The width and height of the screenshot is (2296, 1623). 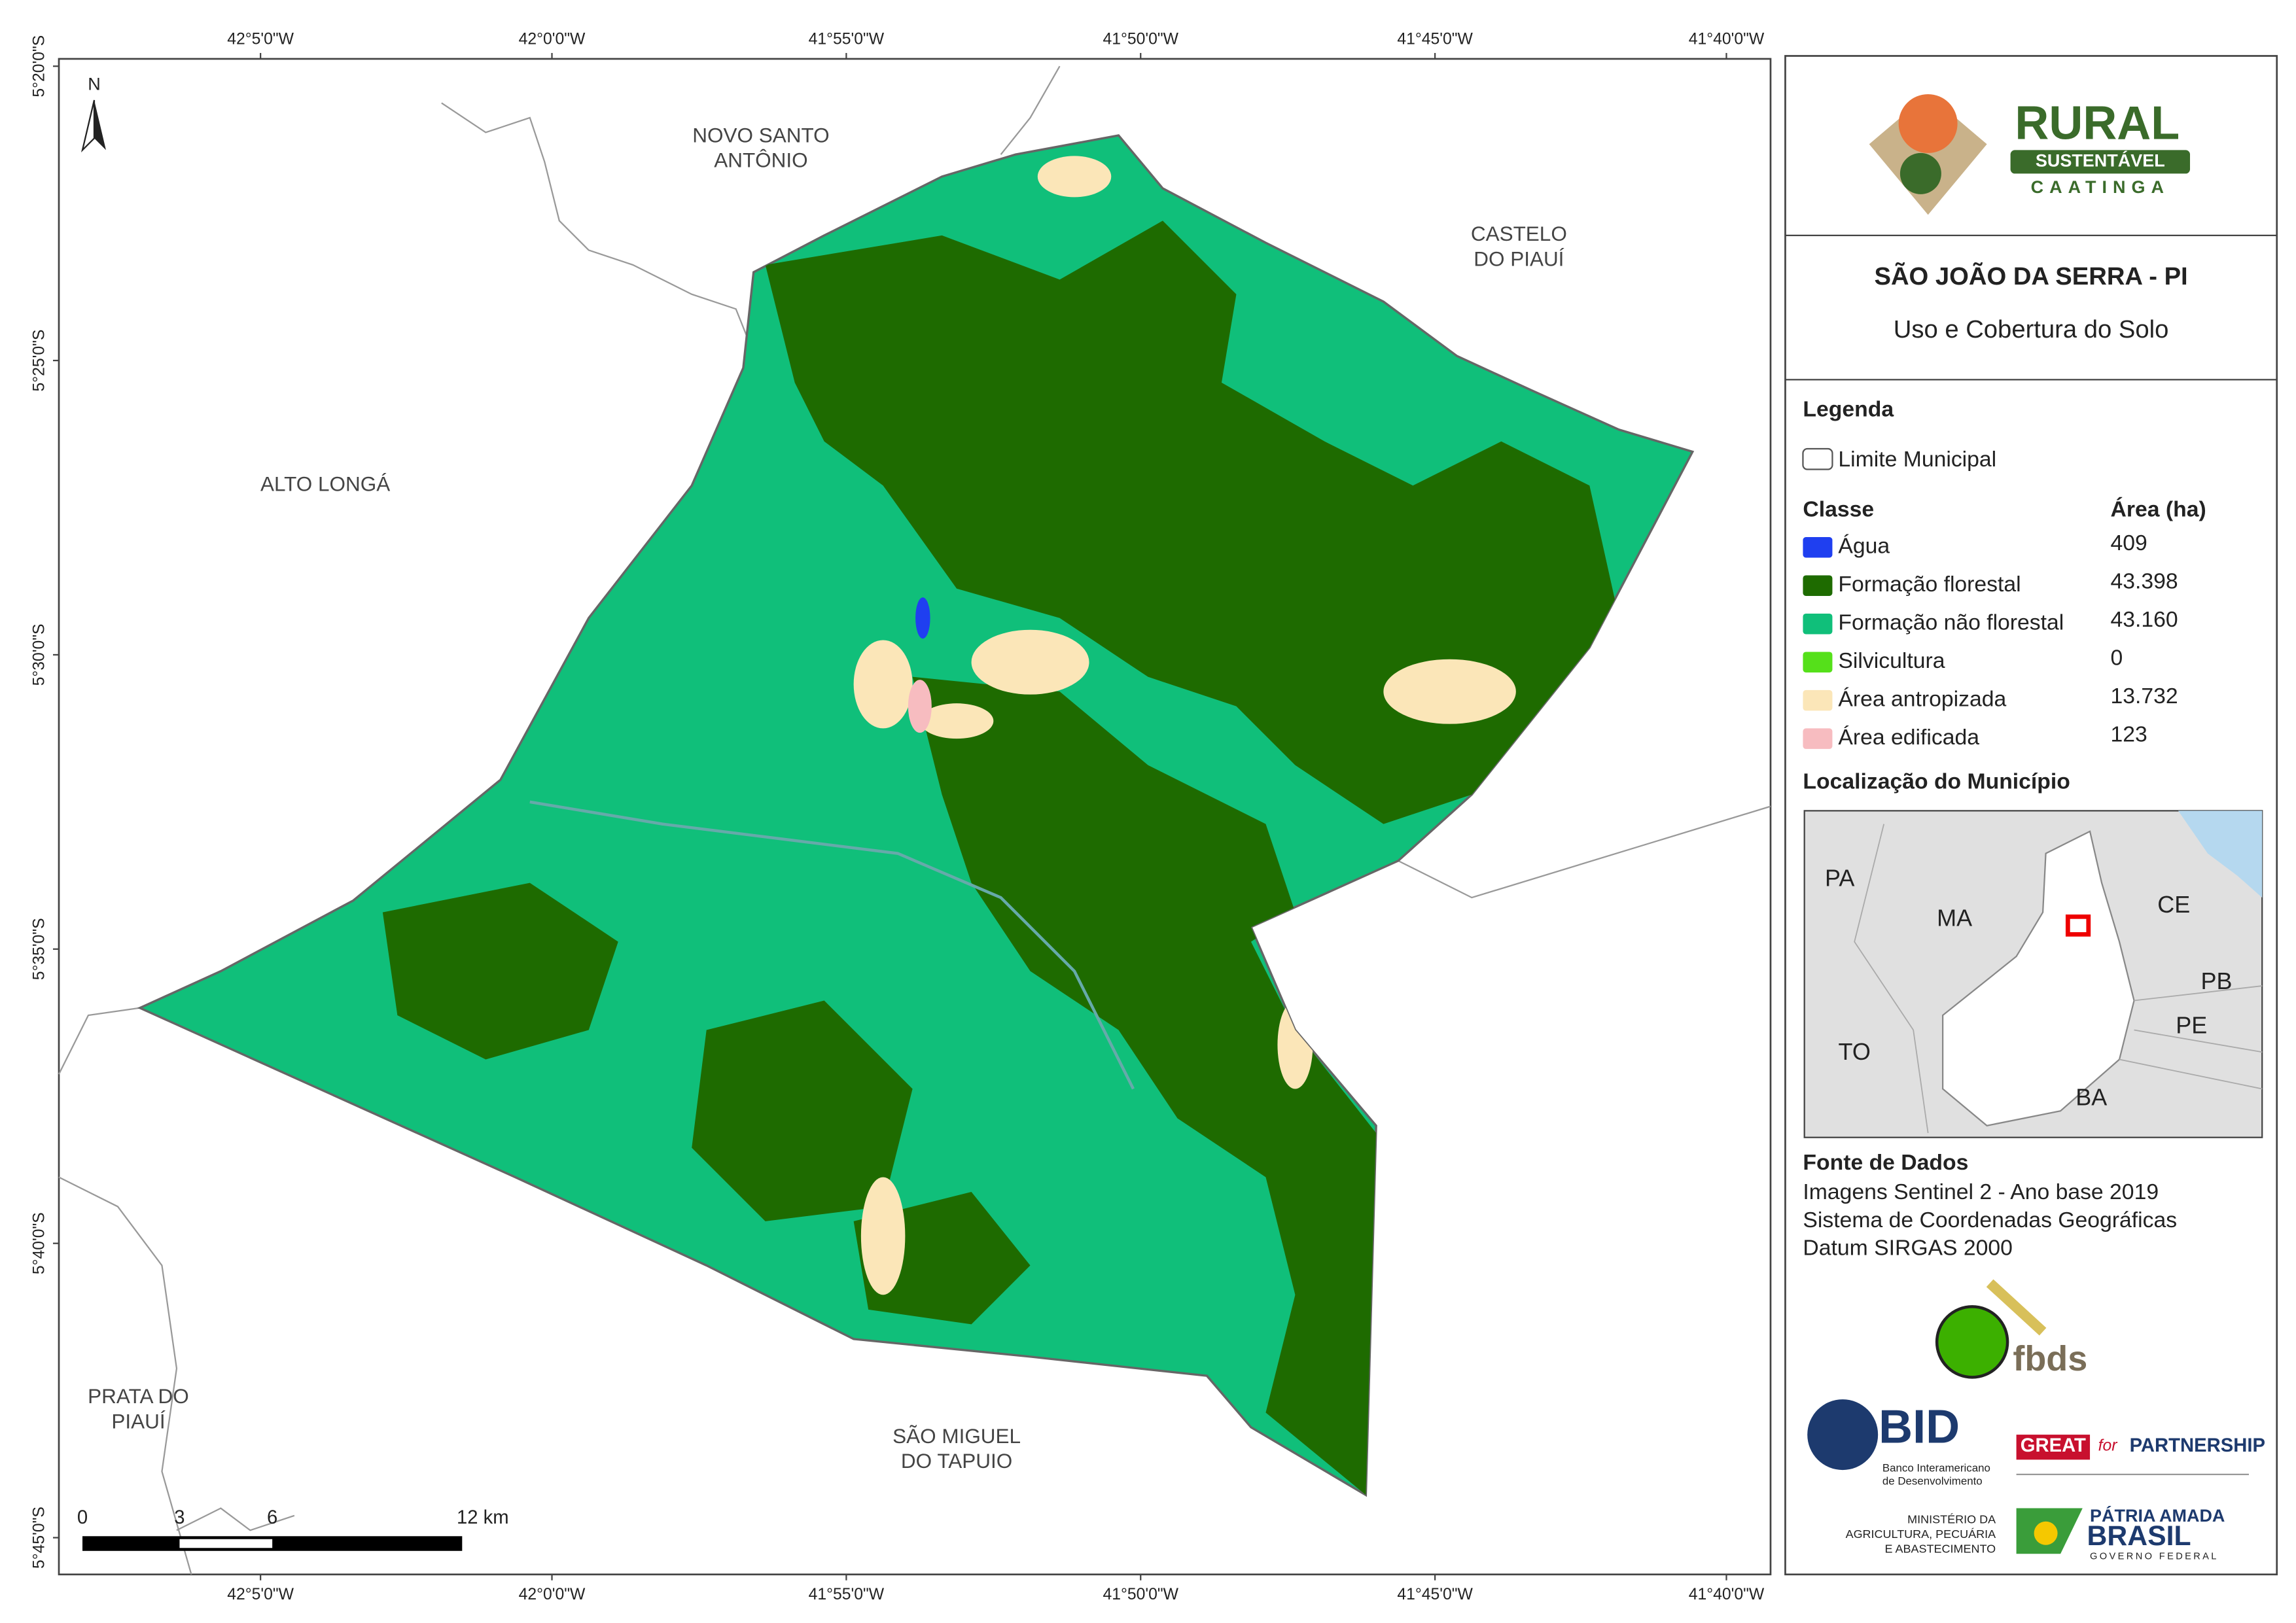 I want to click on coord-label: 5°30'0"S, so click(x=39, y=654).